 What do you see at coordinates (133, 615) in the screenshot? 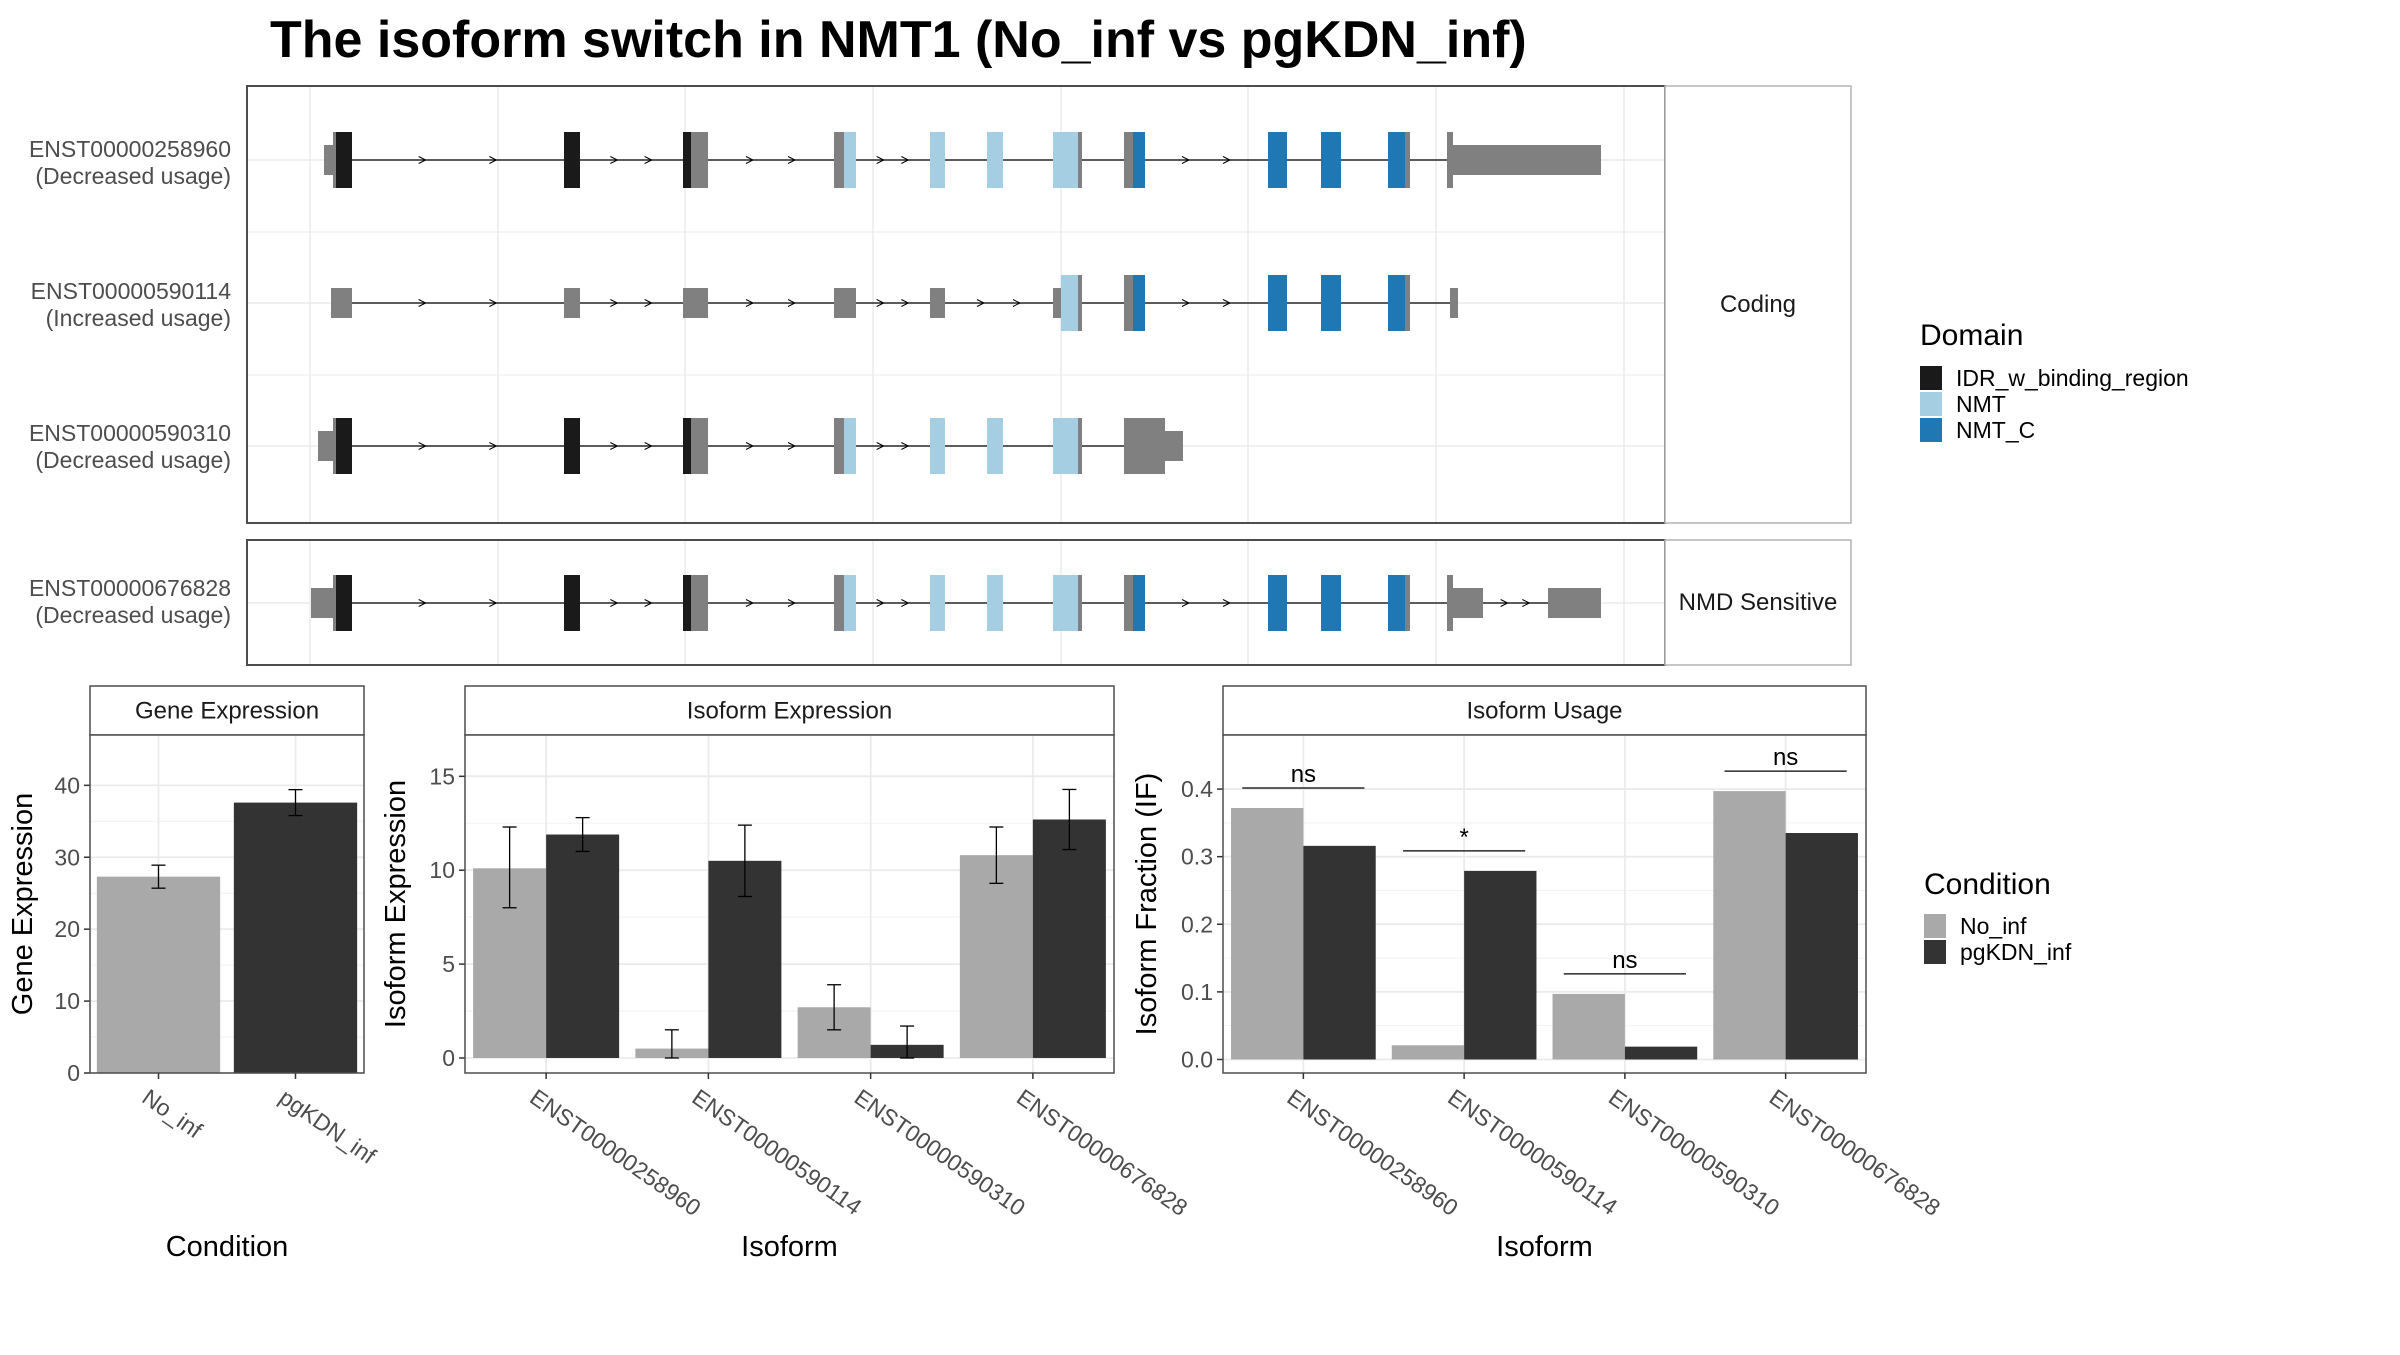
I see `isoform-usage-4: (Decreased usage)` at bounding box center [133, 615].